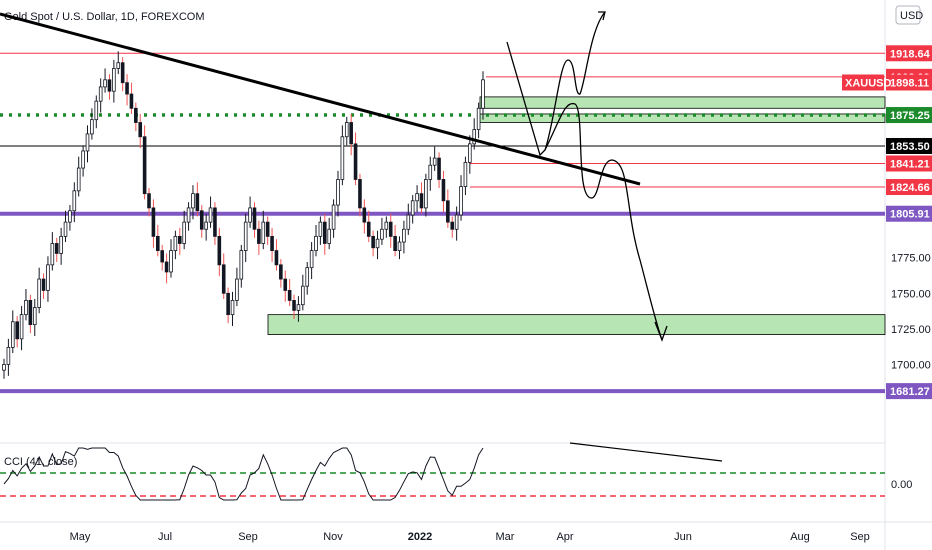 This screenshot has height=550, width=932. Describe the element at coordinates (800, 537) in the screenshot. I see `time-axis-tick: Aug` at that location.